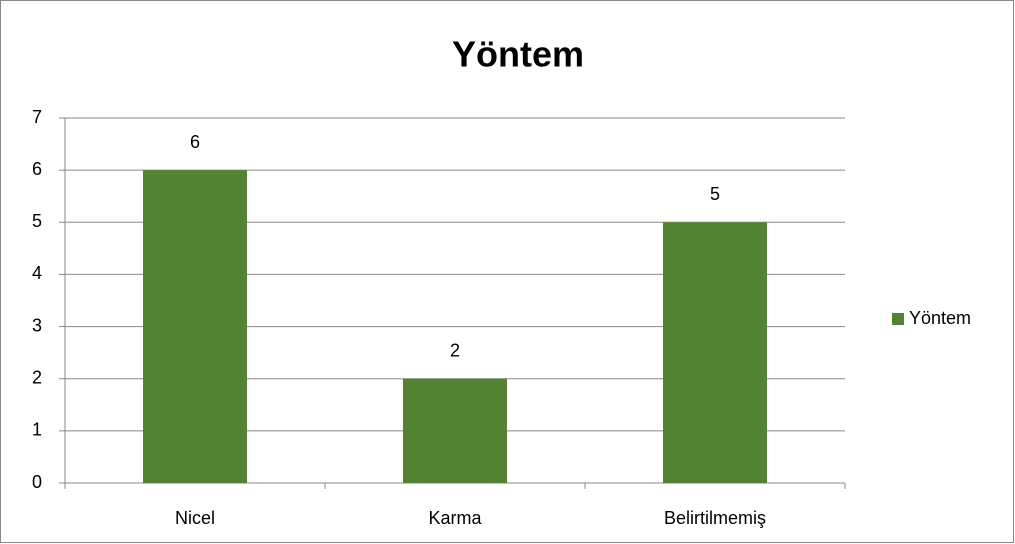 The image size is (1015, 544). Describe the element at coordinates (37, 221) in the screenshot. I see `y-tick-label: 5` at that location.